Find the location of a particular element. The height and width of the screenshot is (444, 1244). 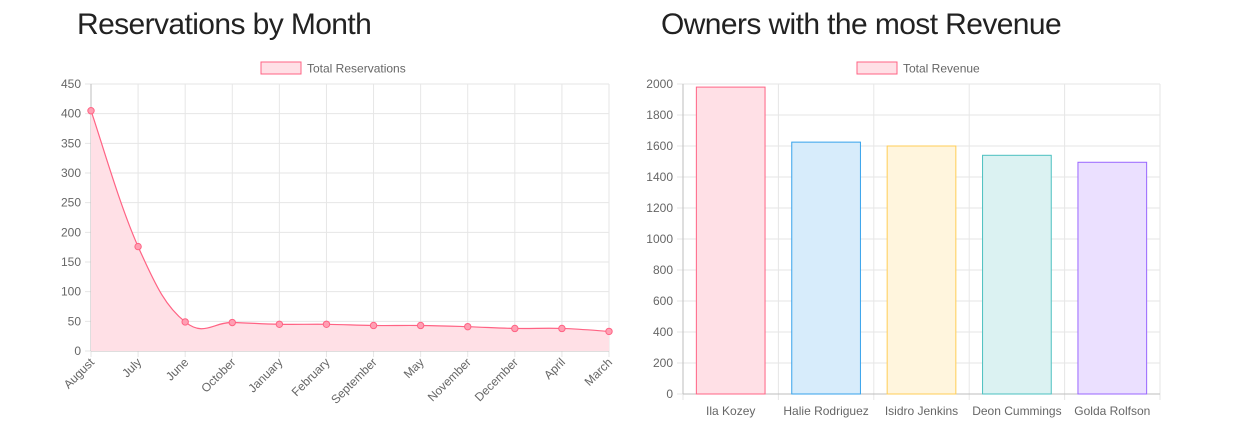

x-tick-label: January is located at coordinates (265, 375).